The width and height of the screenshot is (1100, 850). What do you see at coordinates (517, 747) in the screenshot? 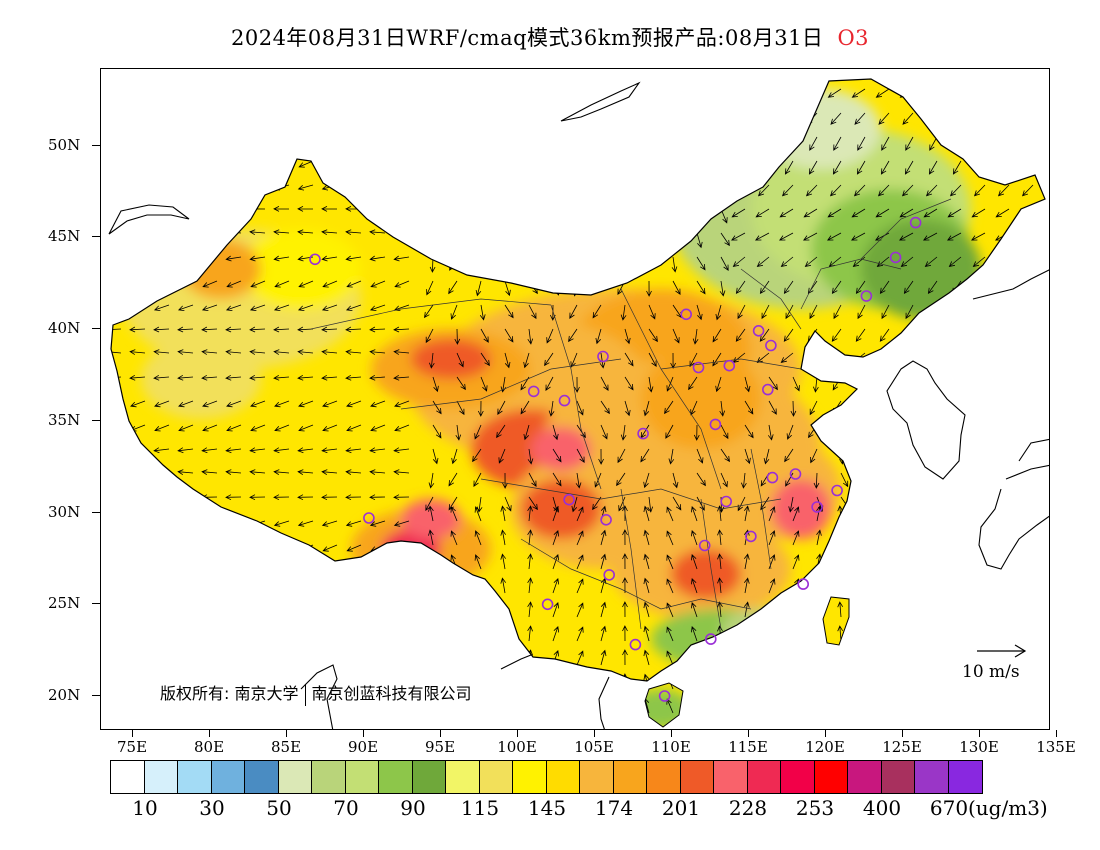
I see `lon-tick-label: 100E` at bounding box center [517, 747].